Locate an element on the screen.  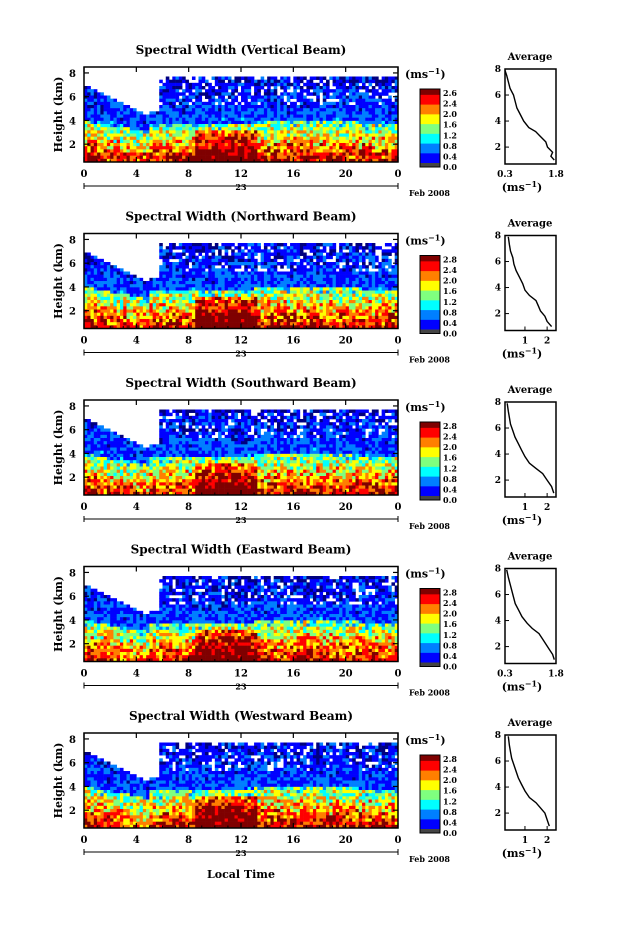
colorbar-tick-label: 0.4 is located at coordinates (450, 323).